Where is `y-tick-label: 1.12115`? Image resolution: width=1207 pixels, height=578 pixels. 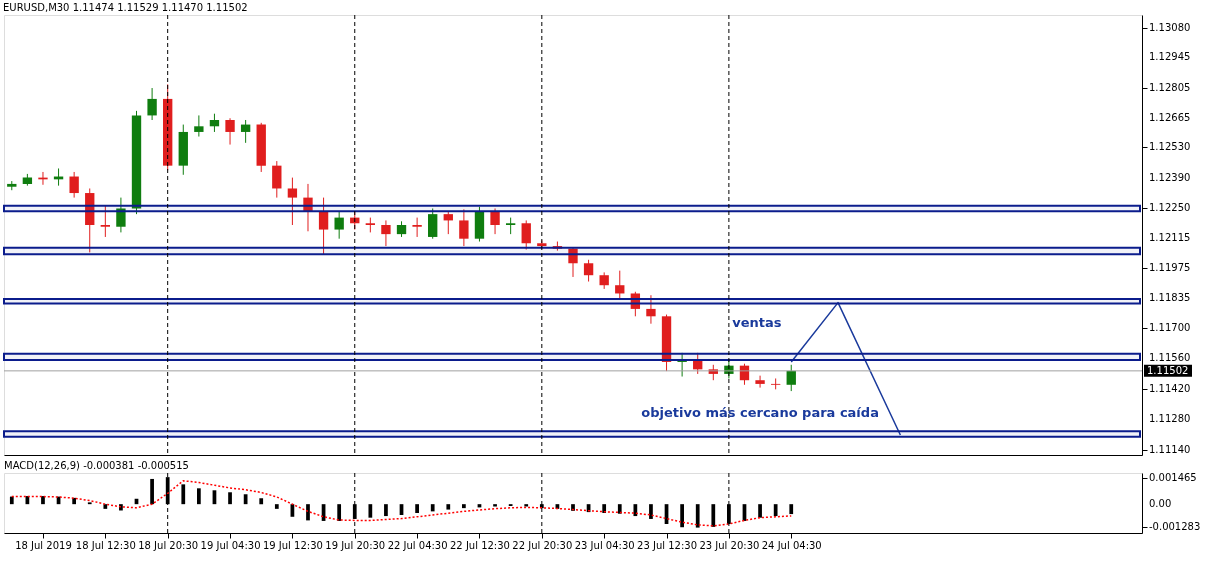
y-tick-label: 1.12115 is located at coordinates (1170, 237).